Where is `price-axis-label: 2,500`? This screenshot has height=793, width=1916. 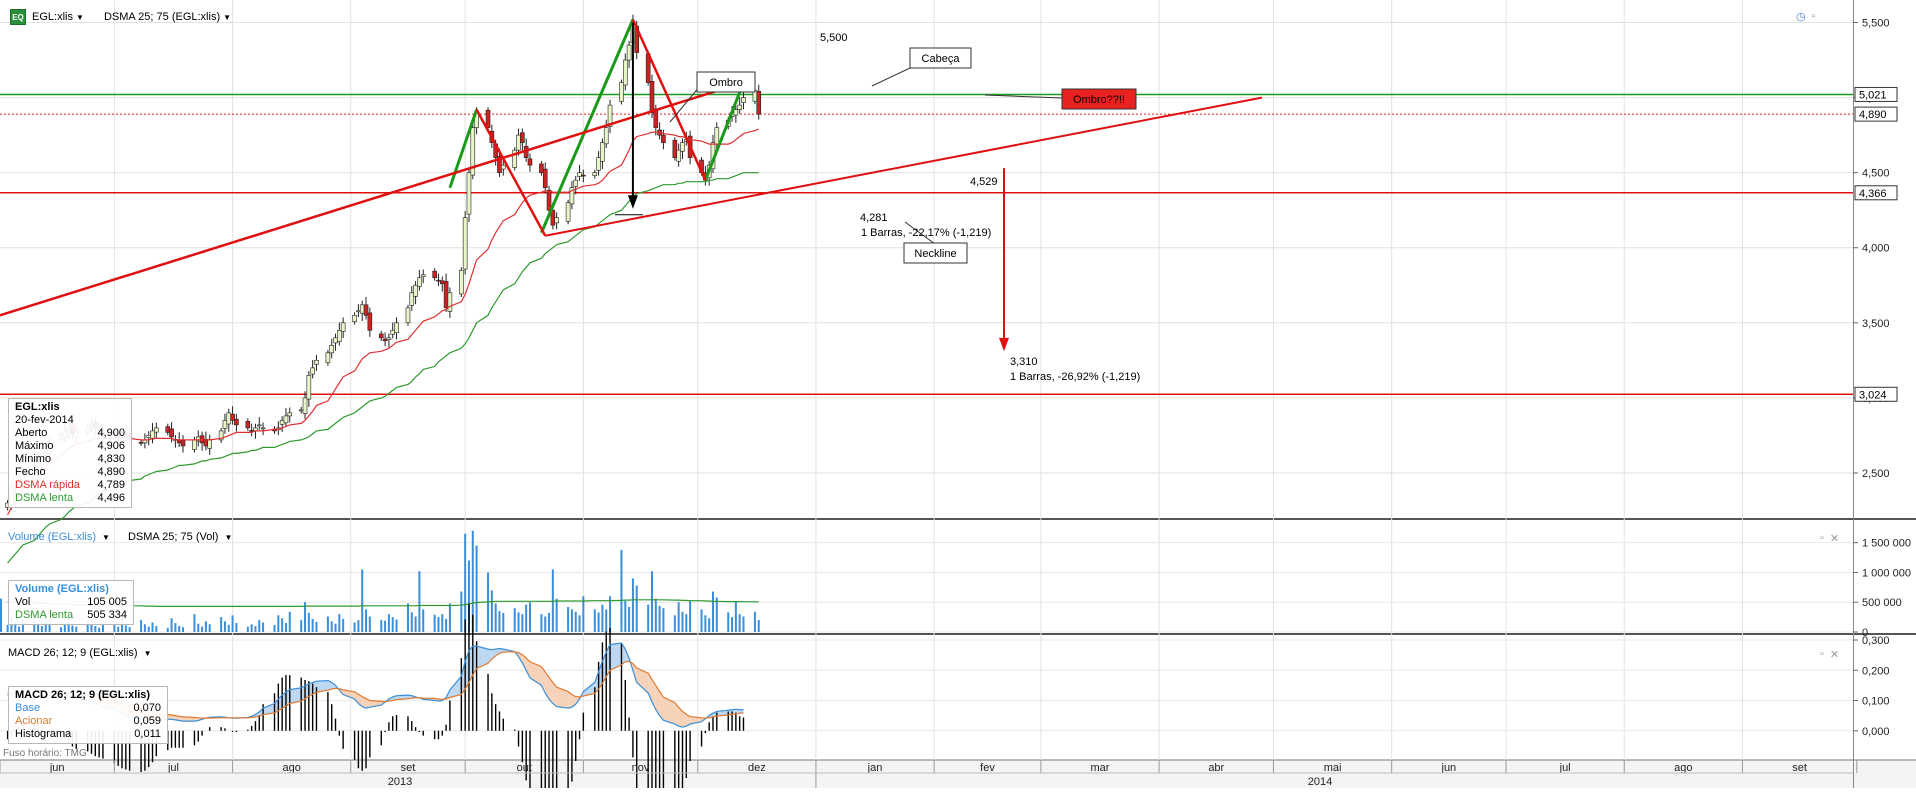 price-axis-label: 2,500 is located at coordinates (1876, 474).